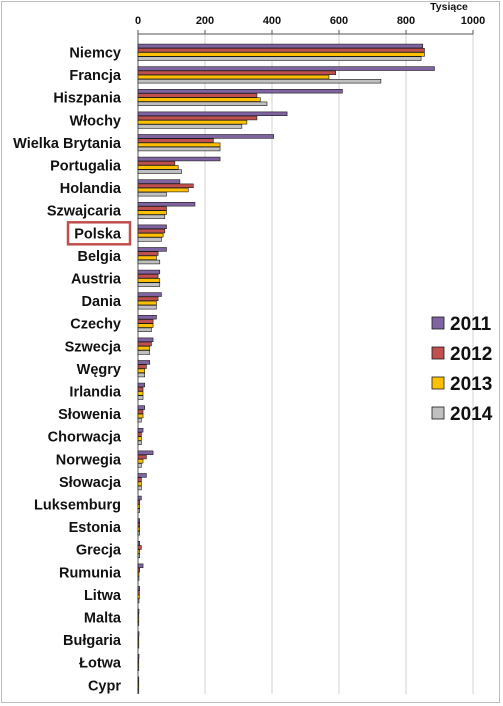 The width and height of the screenshot is (503, 706). I want to click on category-label: Hiszpania, so click(87, 99).